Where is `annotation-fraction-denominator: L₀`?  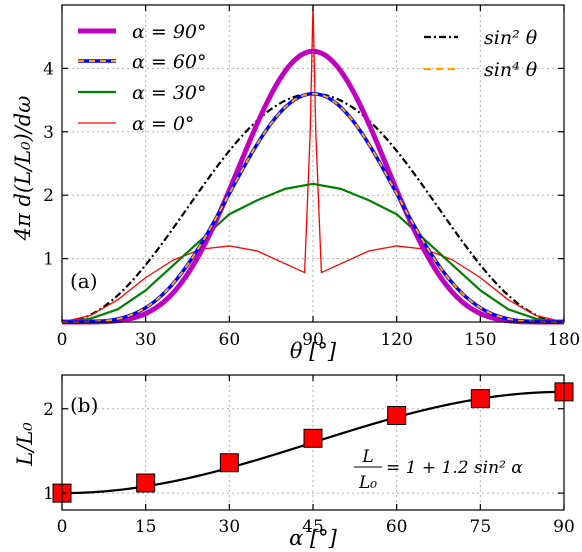 annotation-fraction-denominator: L₀ is located at coordinates (367, 483).